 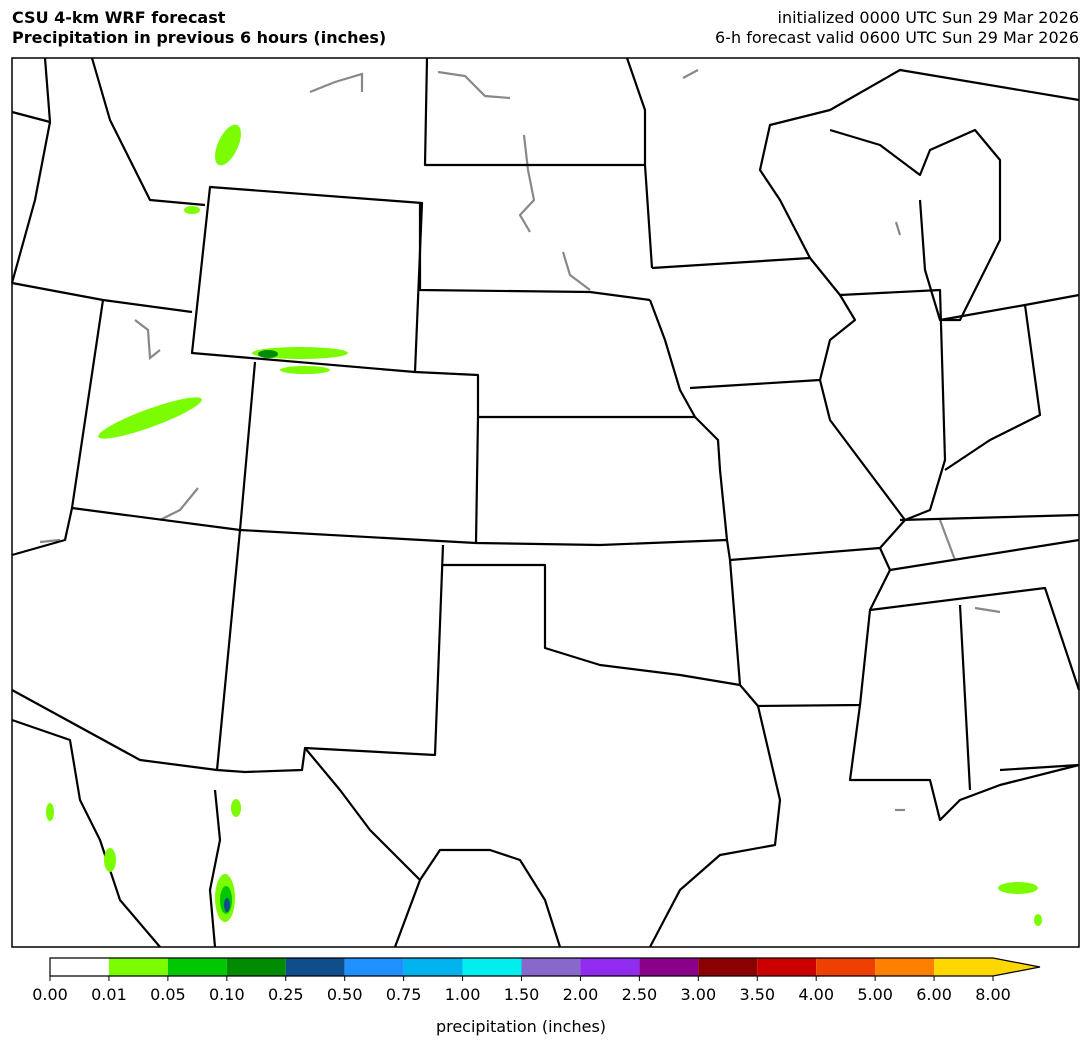 I want to click on colorbar-tick-label: 1.00, so click(x=463, y=994).